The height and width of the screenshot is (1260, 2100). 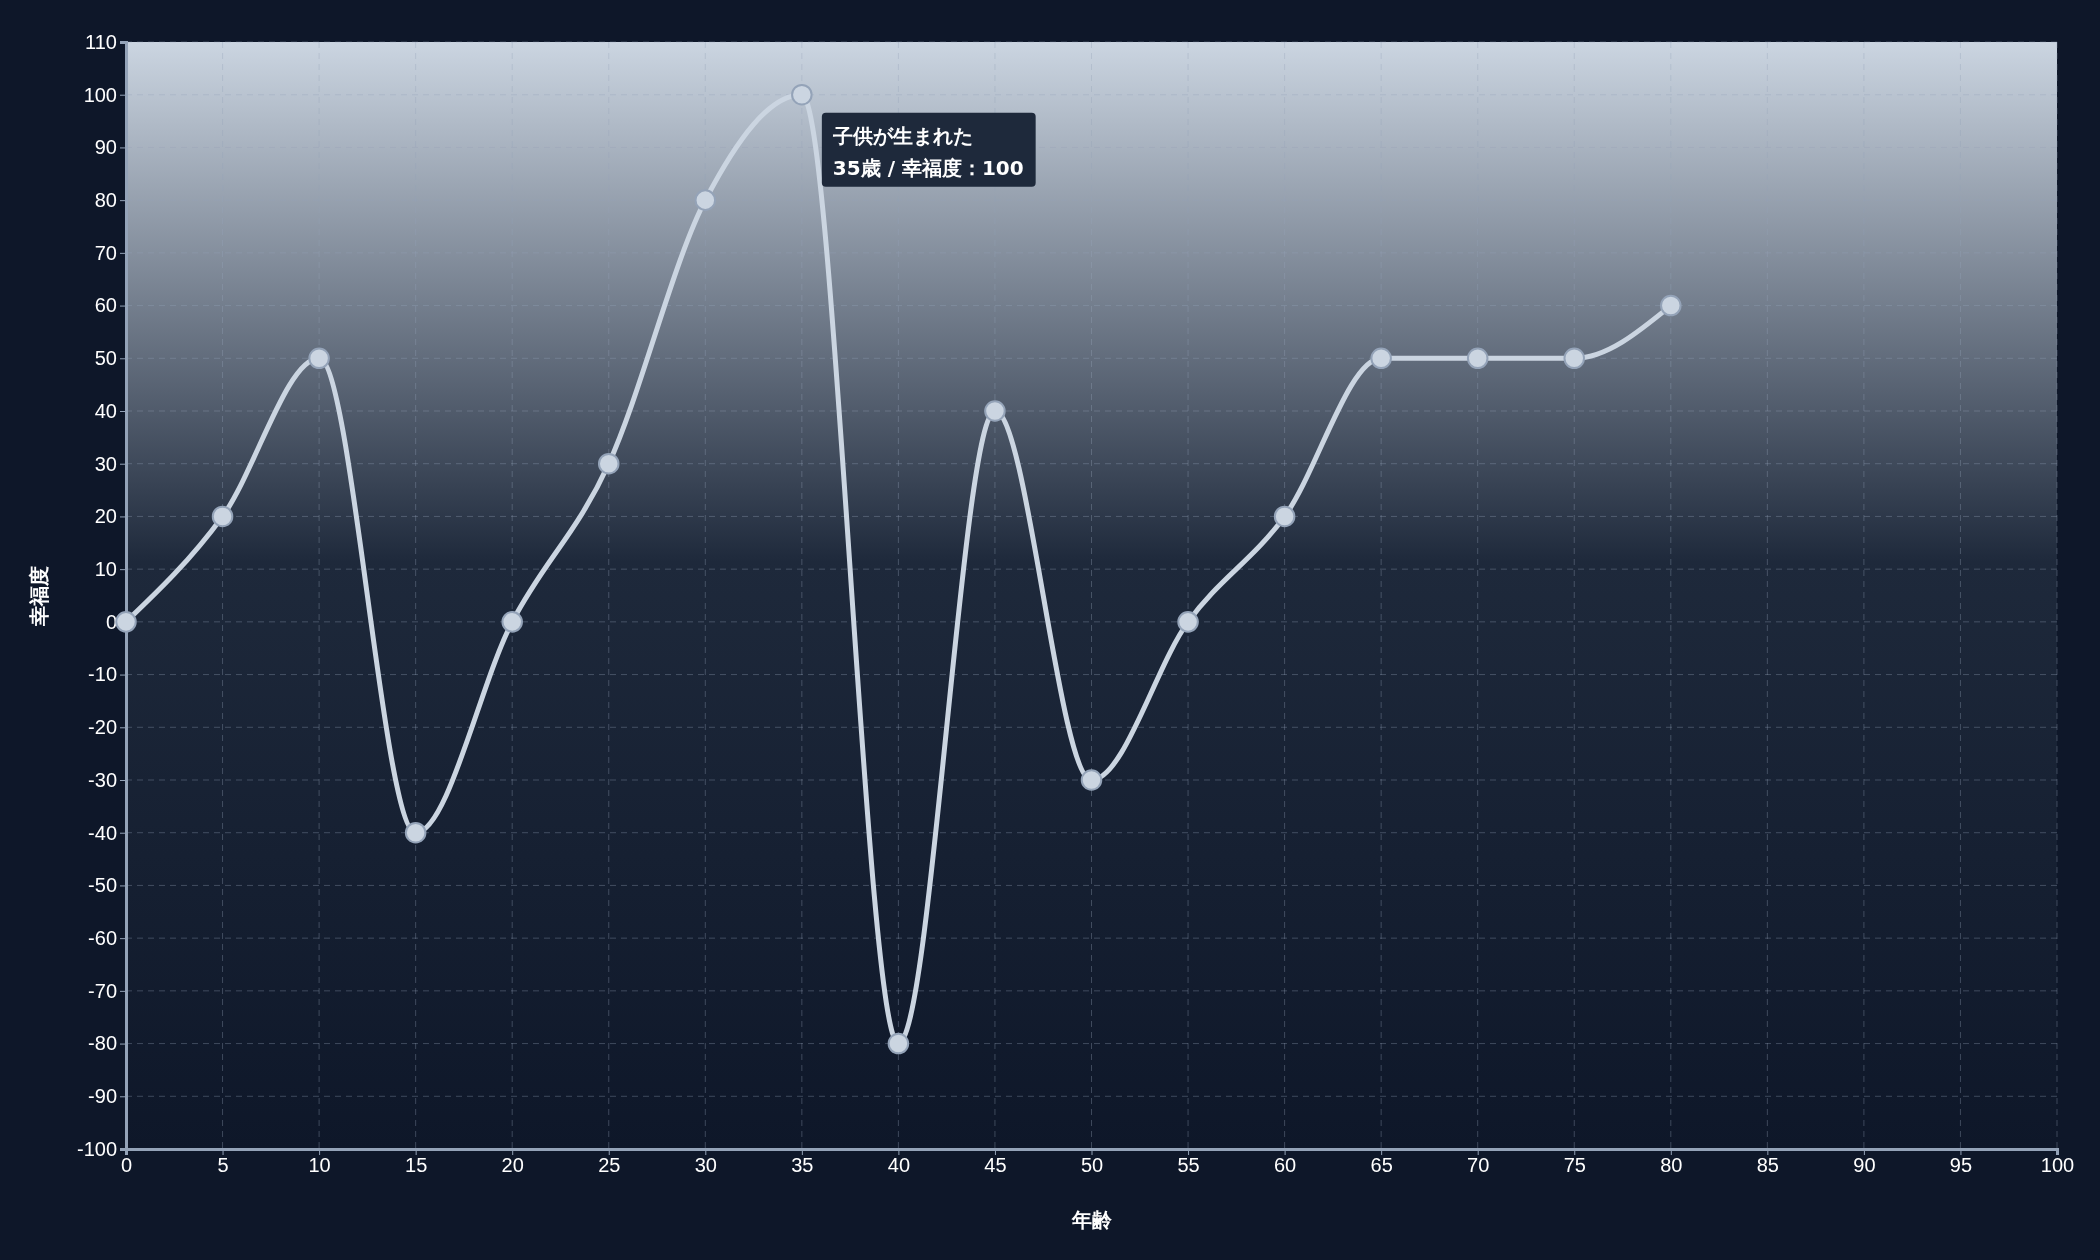 I want to click on x-tick-label: 50, so click(x=1092, y=1165).